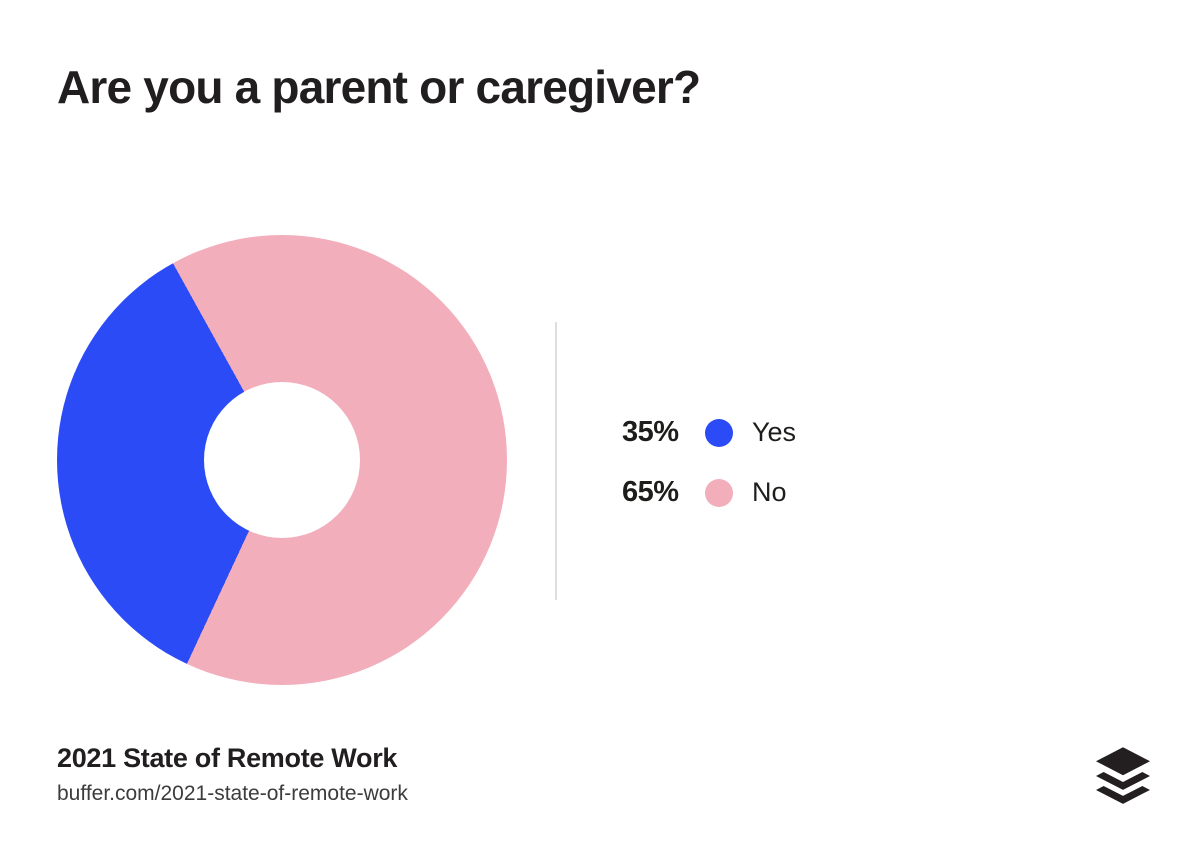 The image size is (1200, 850). What do you see at coordinates (774, 432) in the screenshot?
I see `legend-label-yes: Yes` at bounding box center [774, 432].